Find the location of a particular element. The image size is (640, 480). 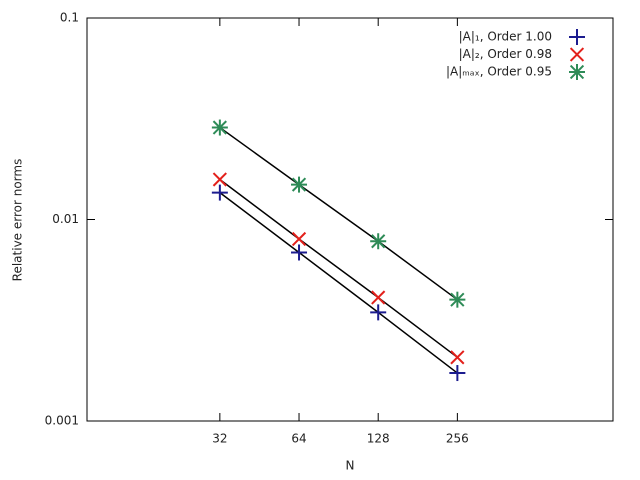

x-tick-label: 32 is located at coordinates (219, 439).